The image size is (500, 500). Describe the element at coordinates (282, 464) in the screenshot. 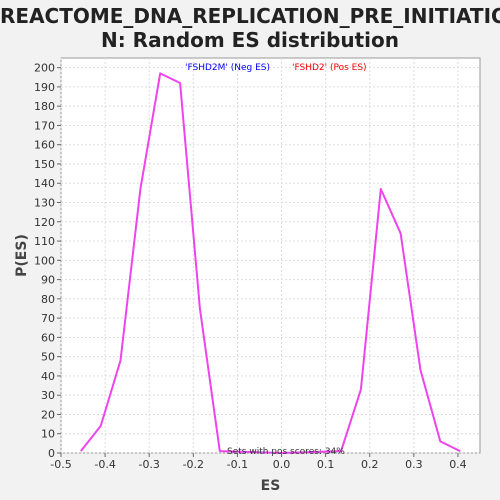

I see `x-tick-label: 0.0` at that location.